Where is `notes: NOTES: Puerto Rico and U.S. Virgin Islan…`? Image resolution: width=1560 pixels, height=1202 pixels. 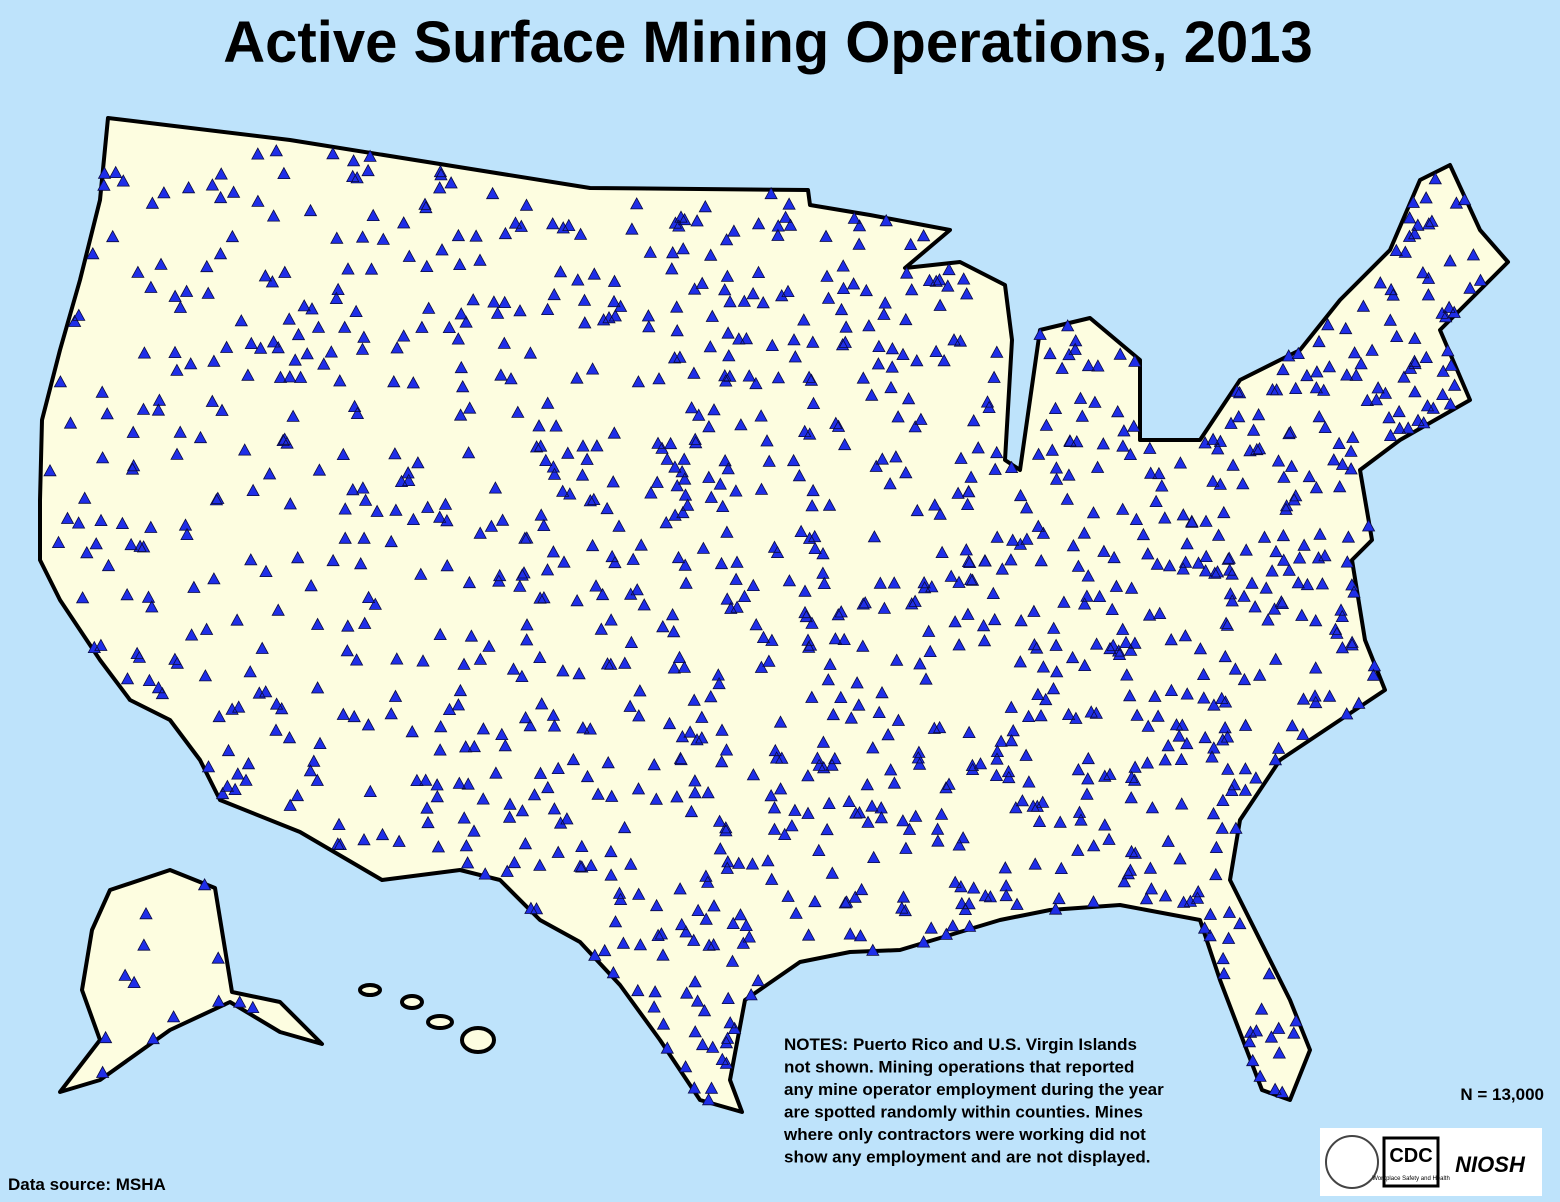 notes: NOTES: Puerto Rico and U.S. Virgin Islan… is located at coordinates (973, 1101).